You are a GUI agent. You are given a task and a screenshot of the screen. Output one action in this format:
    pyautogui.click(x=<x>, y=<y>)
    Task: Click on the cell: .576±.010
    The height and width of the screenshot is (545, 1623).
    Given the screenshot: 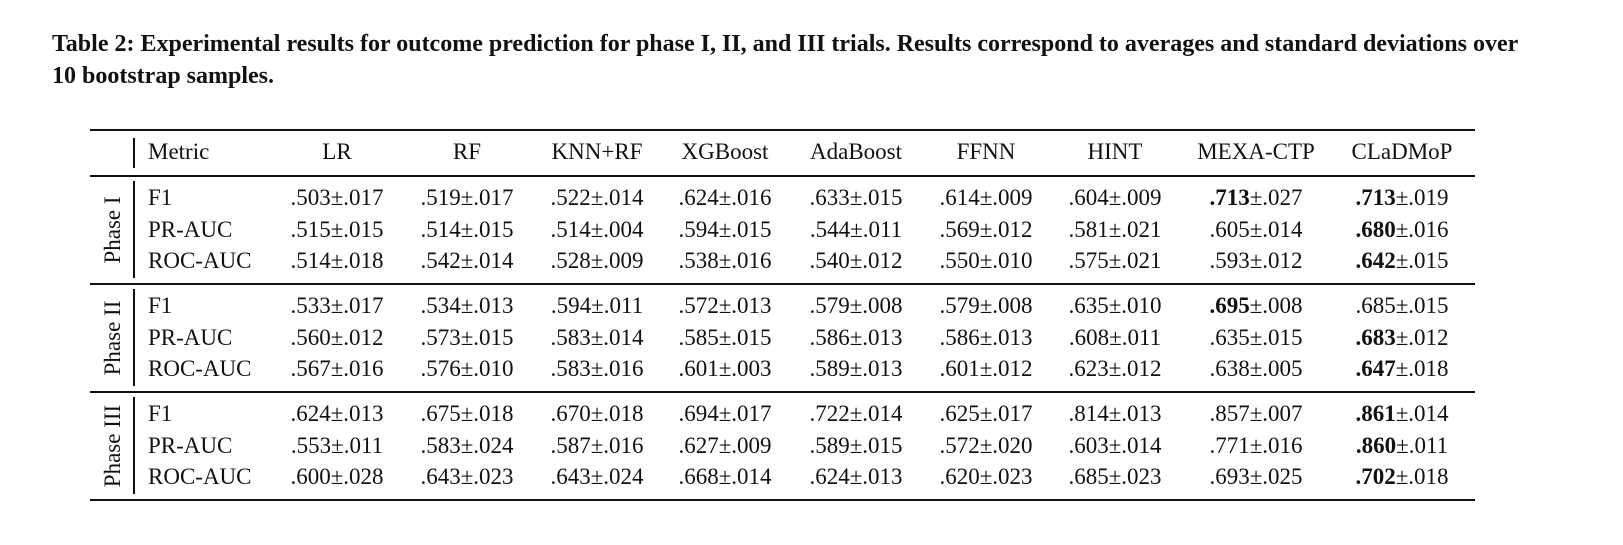 What is the action you would take?
    pyautogui.click(x=466, y=369)
    